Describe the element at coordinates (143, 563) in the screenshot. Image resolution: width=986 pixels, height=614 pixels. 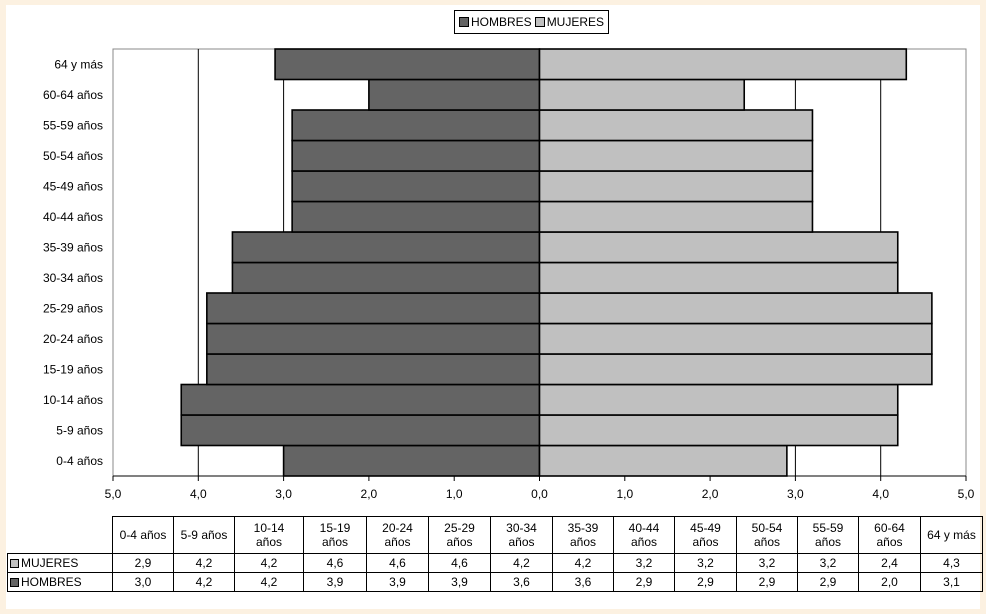
I see `table-cell-mujeres-0: 2,9` at that location.